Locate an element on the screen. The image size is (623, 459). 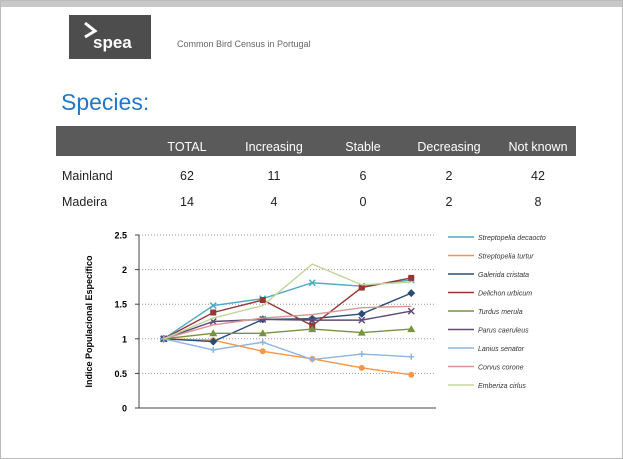
cell: 42 is located at coordinates (538, 176).